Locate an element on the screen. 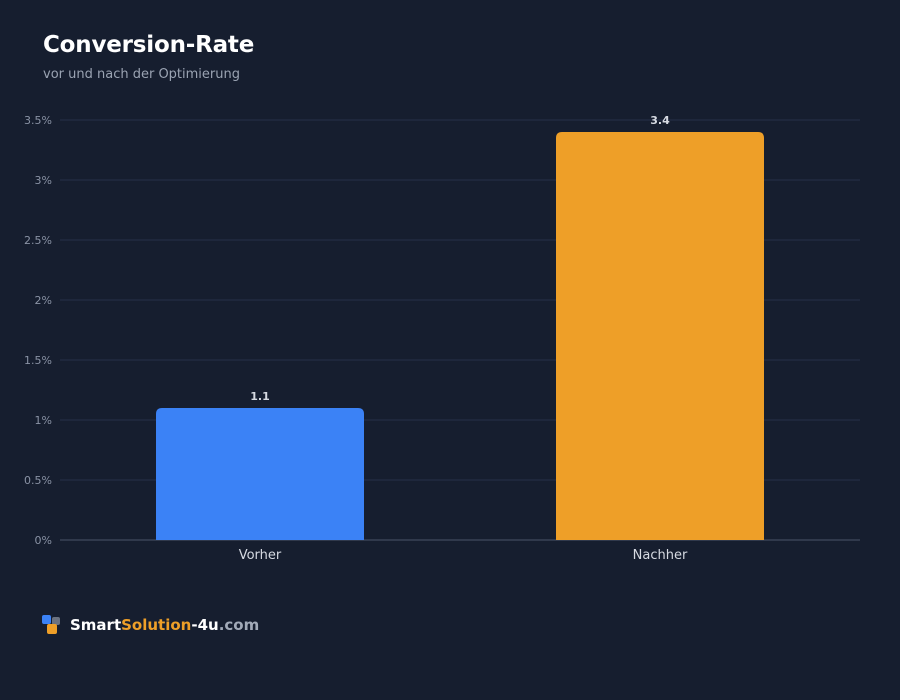  y-tick-label: 3.5% is located at coordinates (38, 120).